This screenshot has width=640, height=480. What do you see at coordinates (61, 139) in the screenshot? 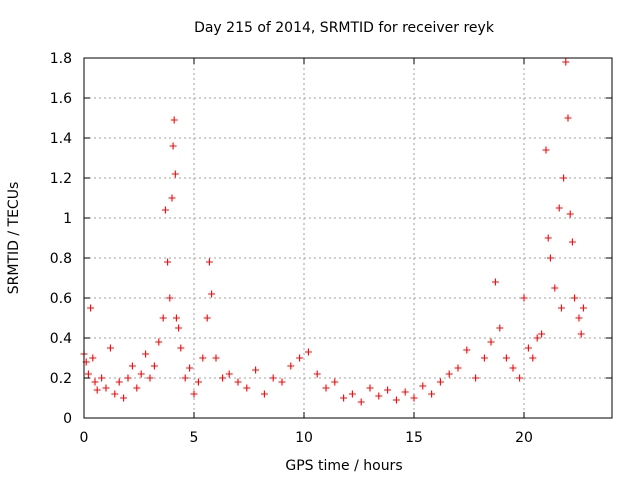
I see `y-tick-label: 1.4` at bounding box center [61, 139].